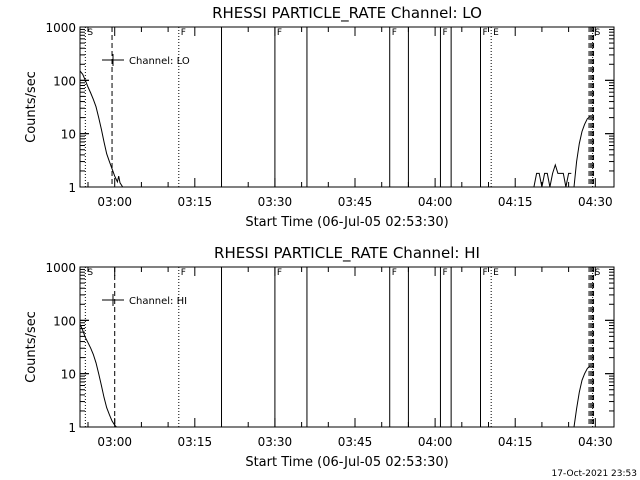 The width and height of the screenshot is (640, 480). What do you see at coordinates (347, 253) in the screenshot?
I see `panel-title-hi: RHESSI PARTICLE_RATE Channel: HI` at bounding box center [347, 253].